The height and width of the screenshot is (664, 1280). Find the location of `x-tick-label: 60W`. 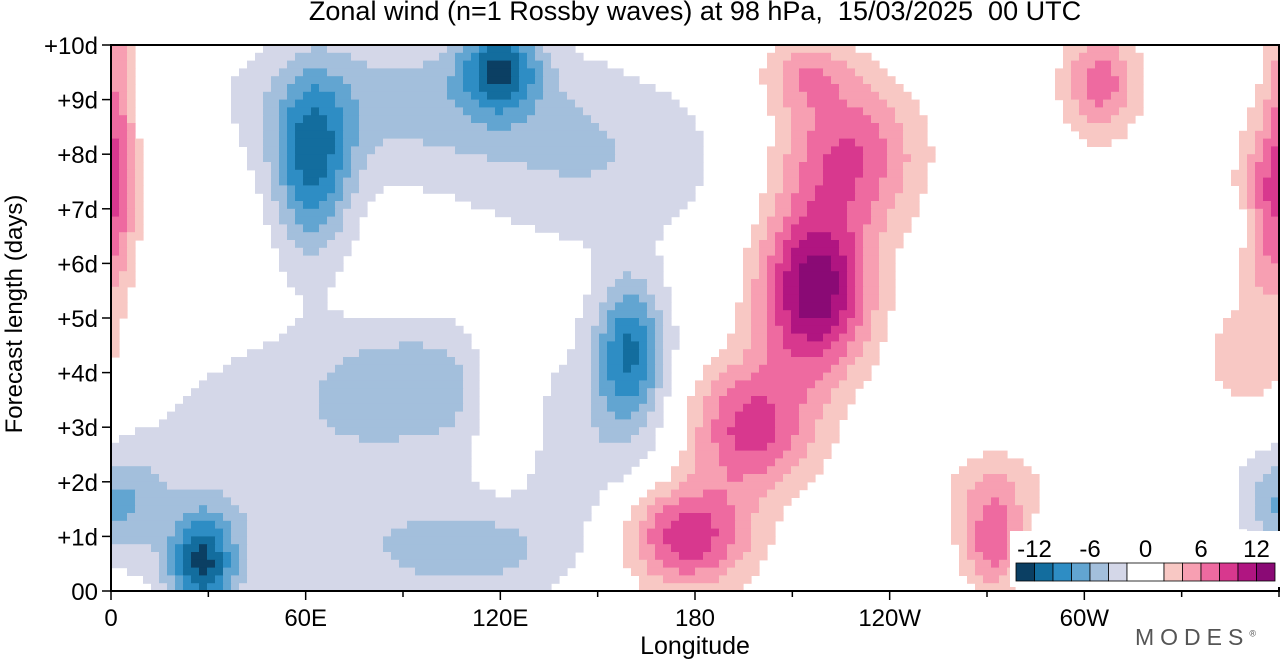

x-tick-label: 60W is located at coordinates (1085, 618).